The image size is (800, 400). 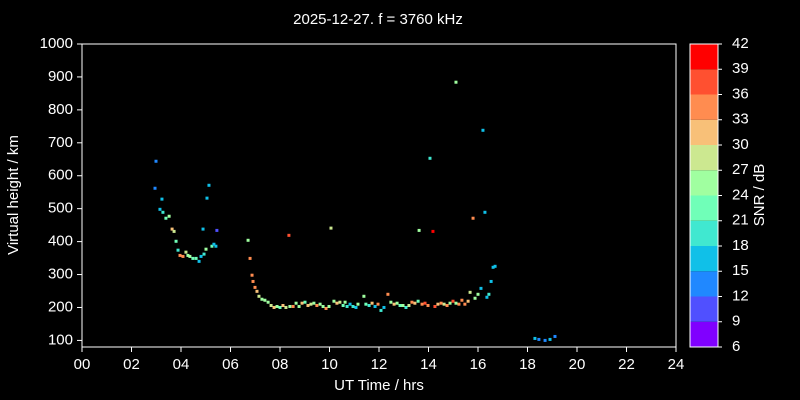 What do you see at coordinates (131, 364) in the screenshot?
I see `x-tick-label: 02` at bounding box center [131, 364].